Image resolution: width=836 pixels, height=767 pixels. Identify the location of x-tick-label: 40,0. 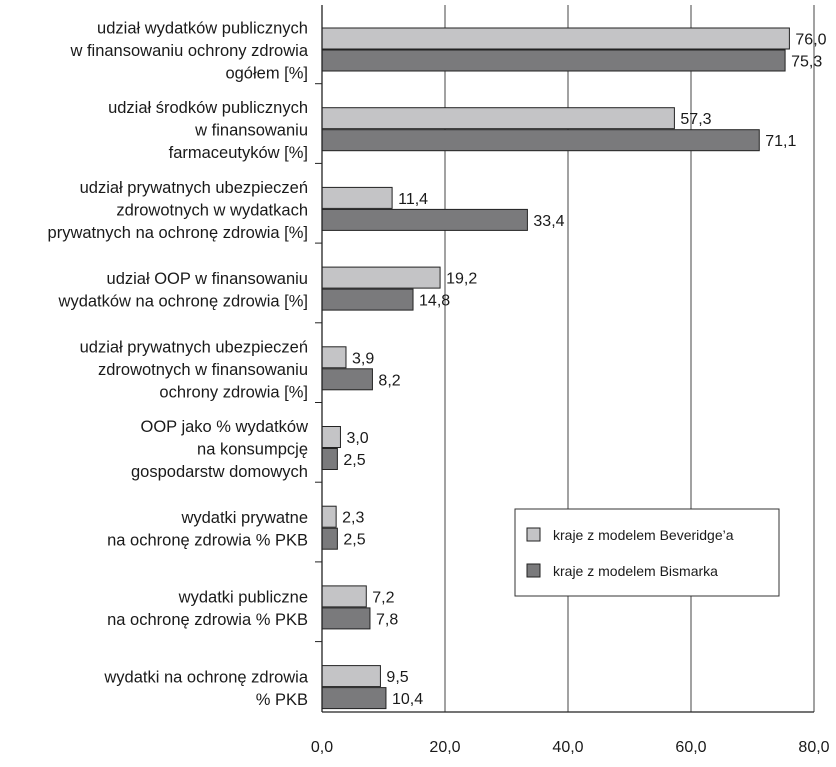
(567, 747).